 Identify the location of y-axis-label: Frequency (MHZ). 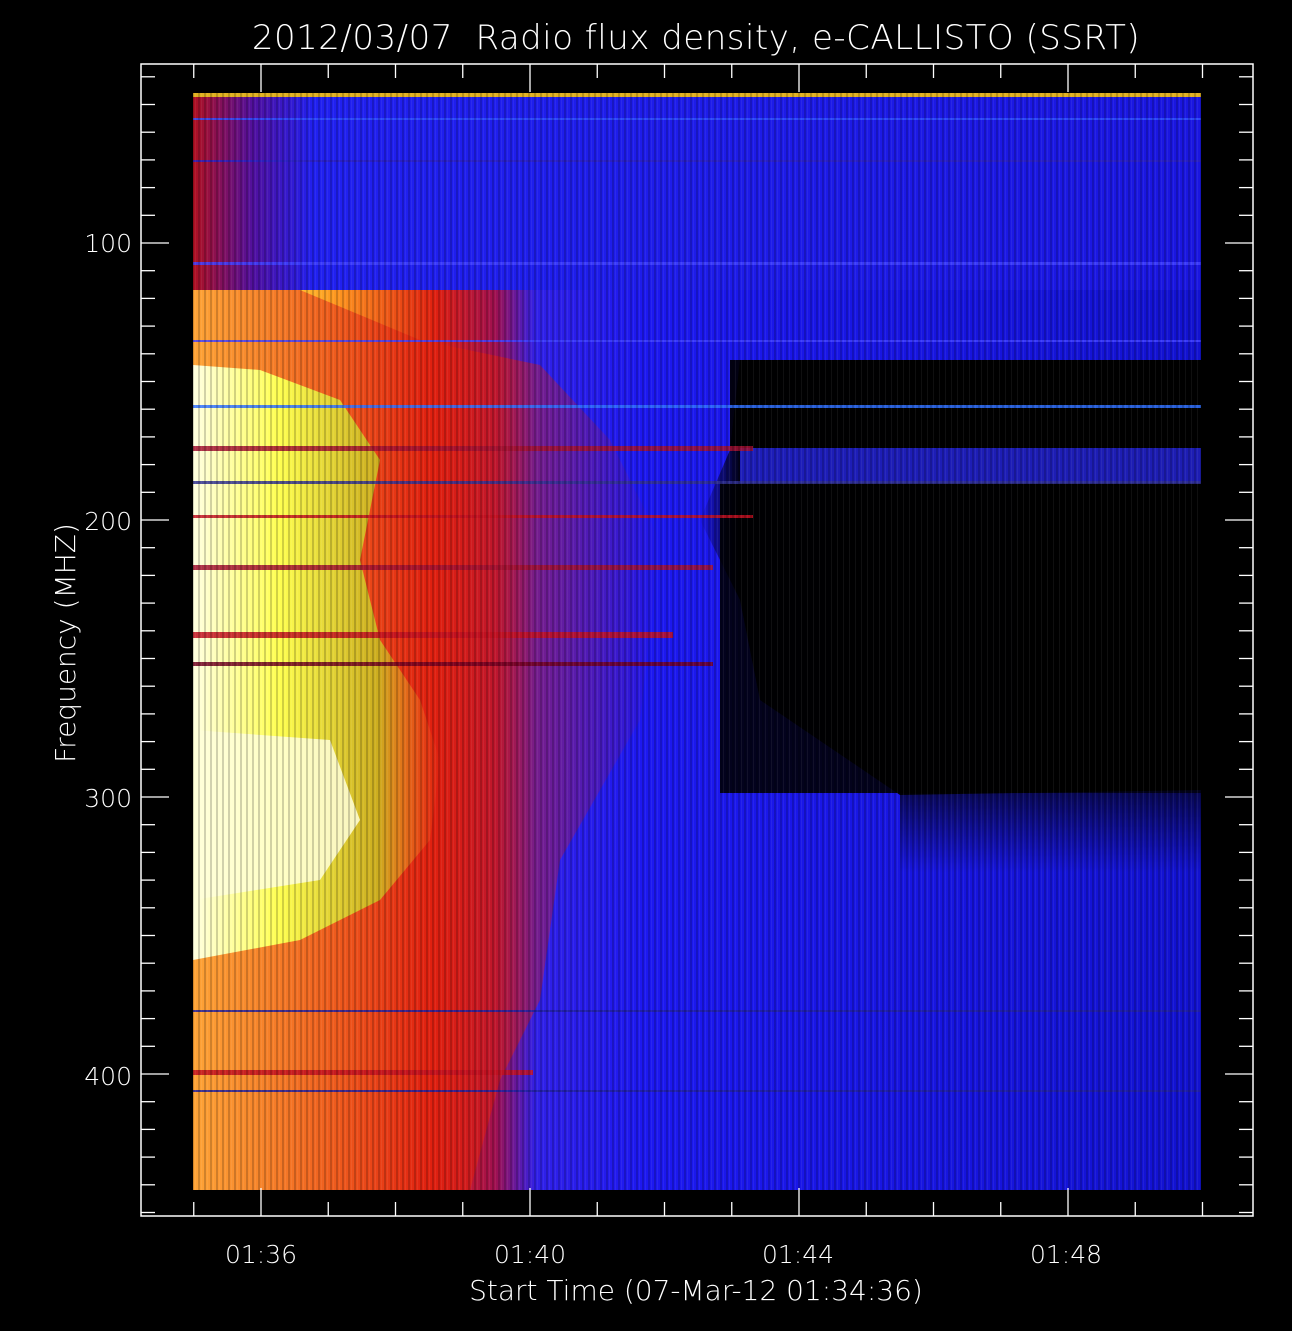
(65, 643).